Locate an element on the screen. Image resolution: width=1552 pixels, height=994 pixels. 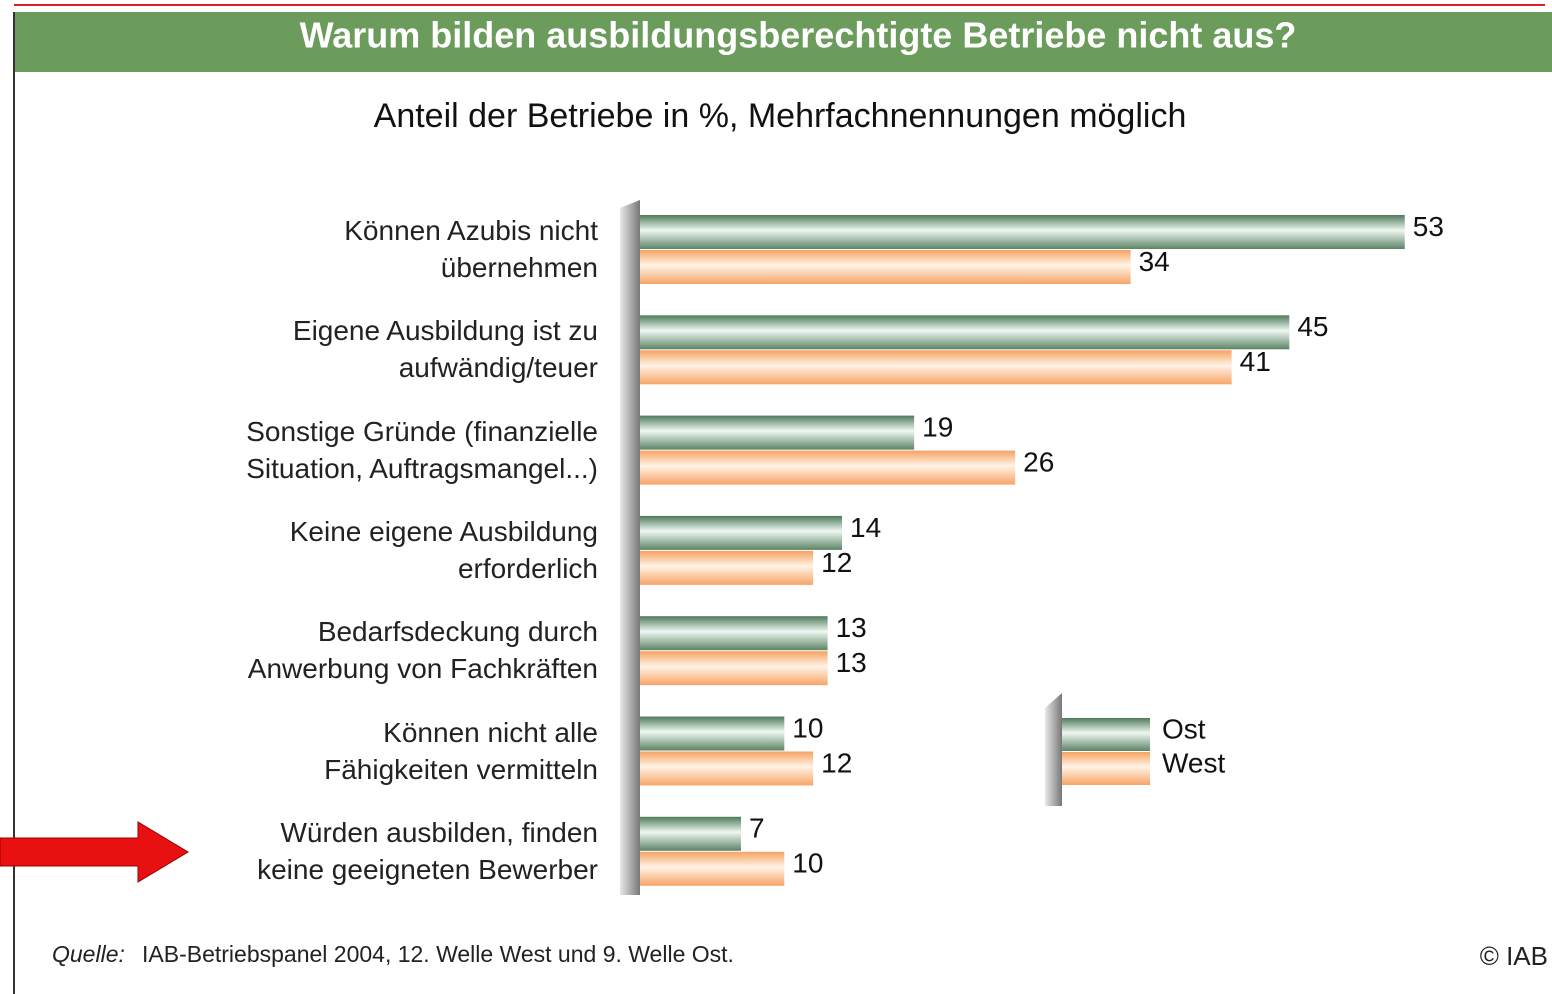
value-label: 53 is located at coordinates (1428, 226).